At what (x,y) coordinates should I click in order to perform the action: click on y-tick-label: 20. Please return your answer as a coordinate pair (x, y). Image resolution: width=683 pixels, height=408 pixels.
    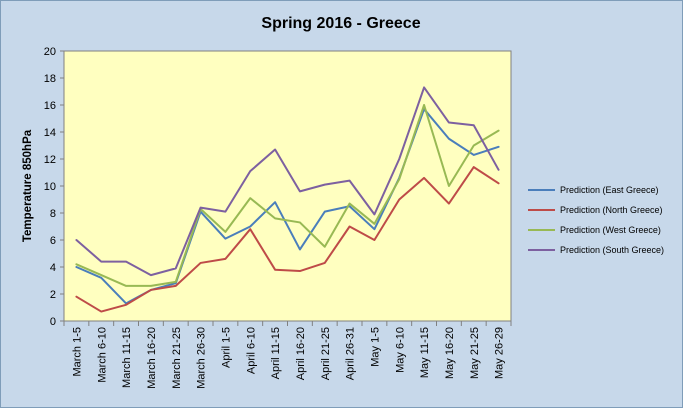
    Looking at the image, I should click on (50, 52).